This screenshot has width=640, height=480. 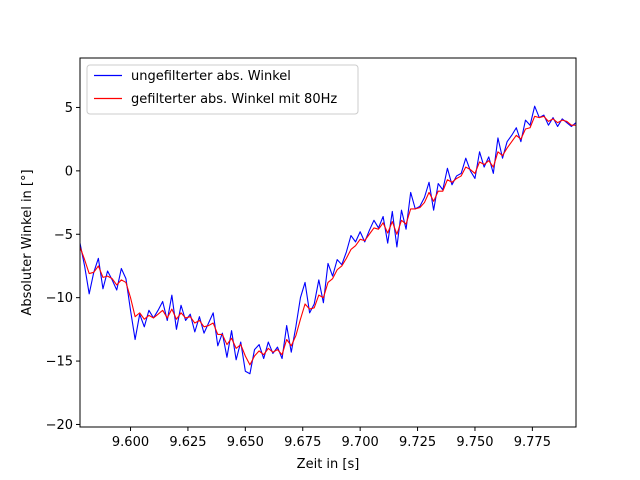 I want to click on x-tick-label: 9.675, so click(x=302, y=442).